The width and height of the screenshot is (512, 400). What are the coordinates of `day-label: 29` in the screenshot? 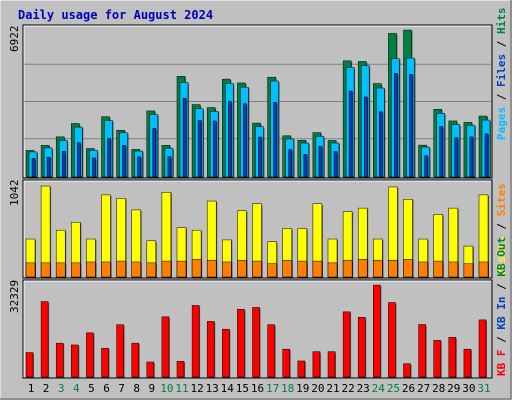 It's located at (453, 388).